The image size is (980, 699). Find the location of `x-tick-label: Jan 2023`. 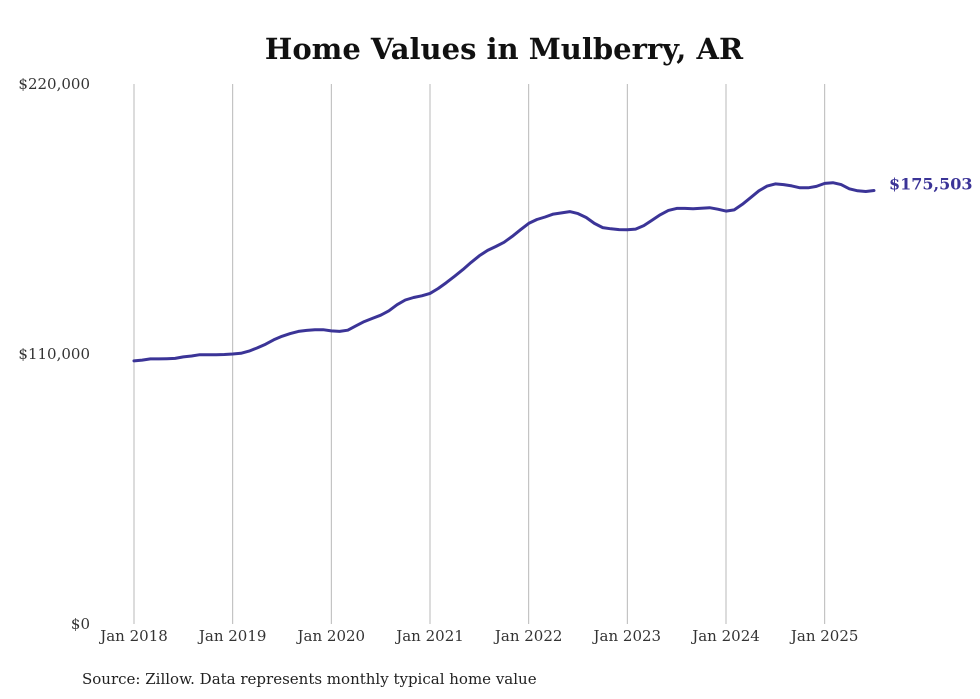

x-tick-label: Jan 2023 is located at coordinates (627, 636).